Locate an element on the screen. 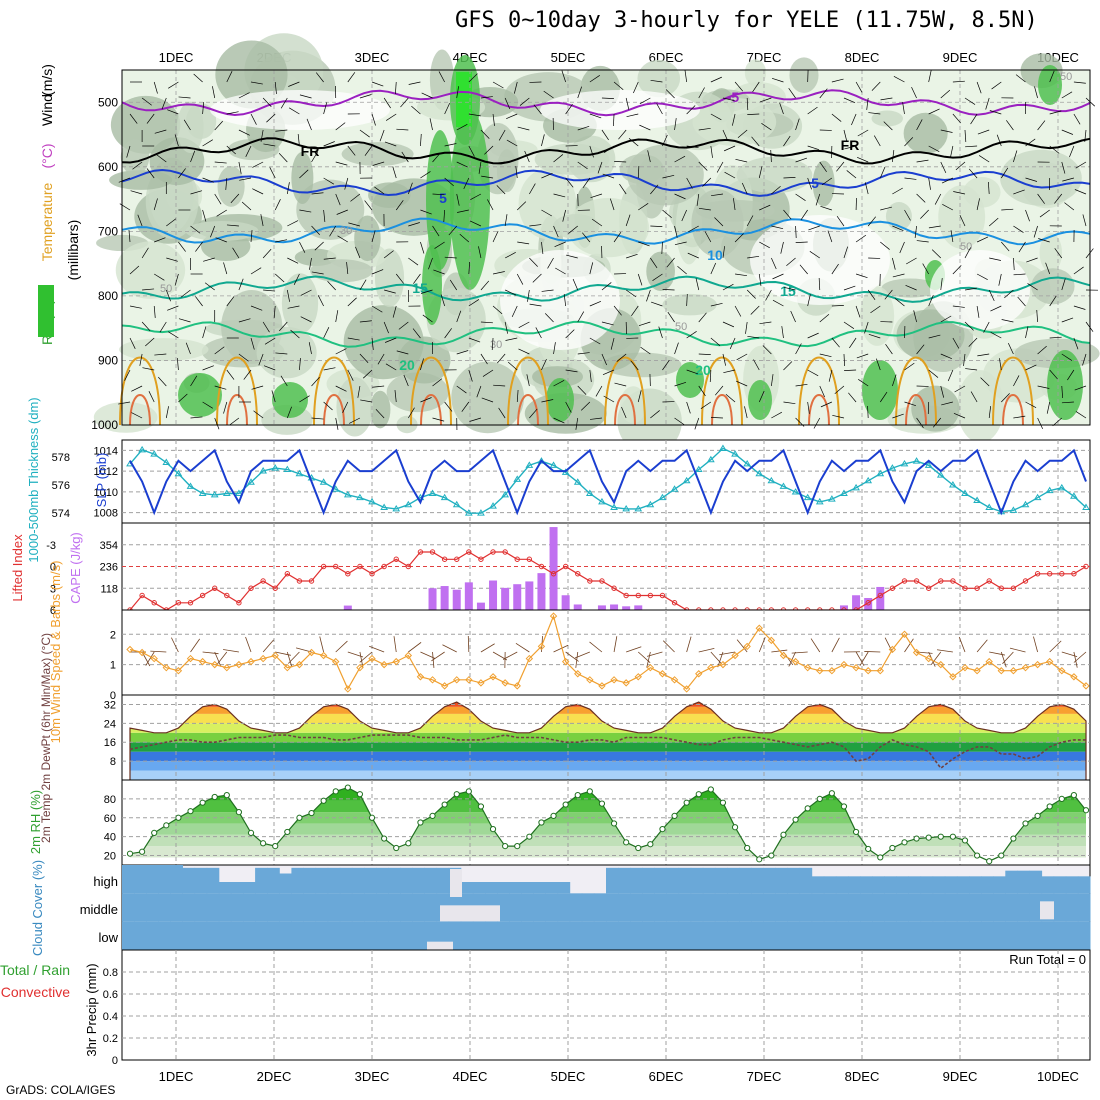  contour-label: 15 is located at coordinates (788, 291).